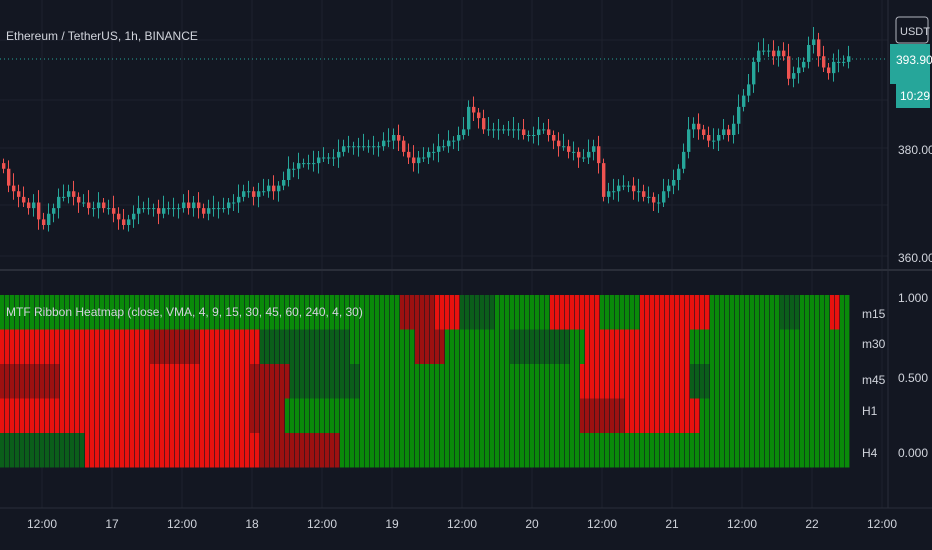 The height and width of the screenshot is (550, 932). I want to click on countdown-badge: 10:29, so click(913, 96).